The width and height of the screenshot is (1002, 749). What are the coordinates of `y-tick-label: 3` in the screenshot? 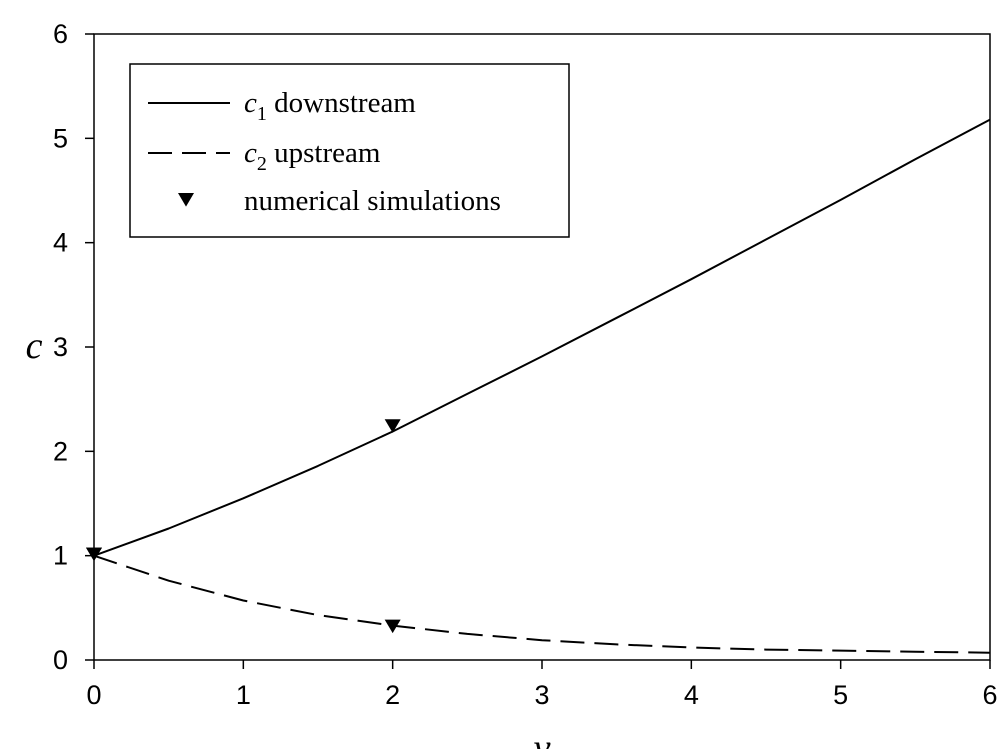 It's located at (60, 347).